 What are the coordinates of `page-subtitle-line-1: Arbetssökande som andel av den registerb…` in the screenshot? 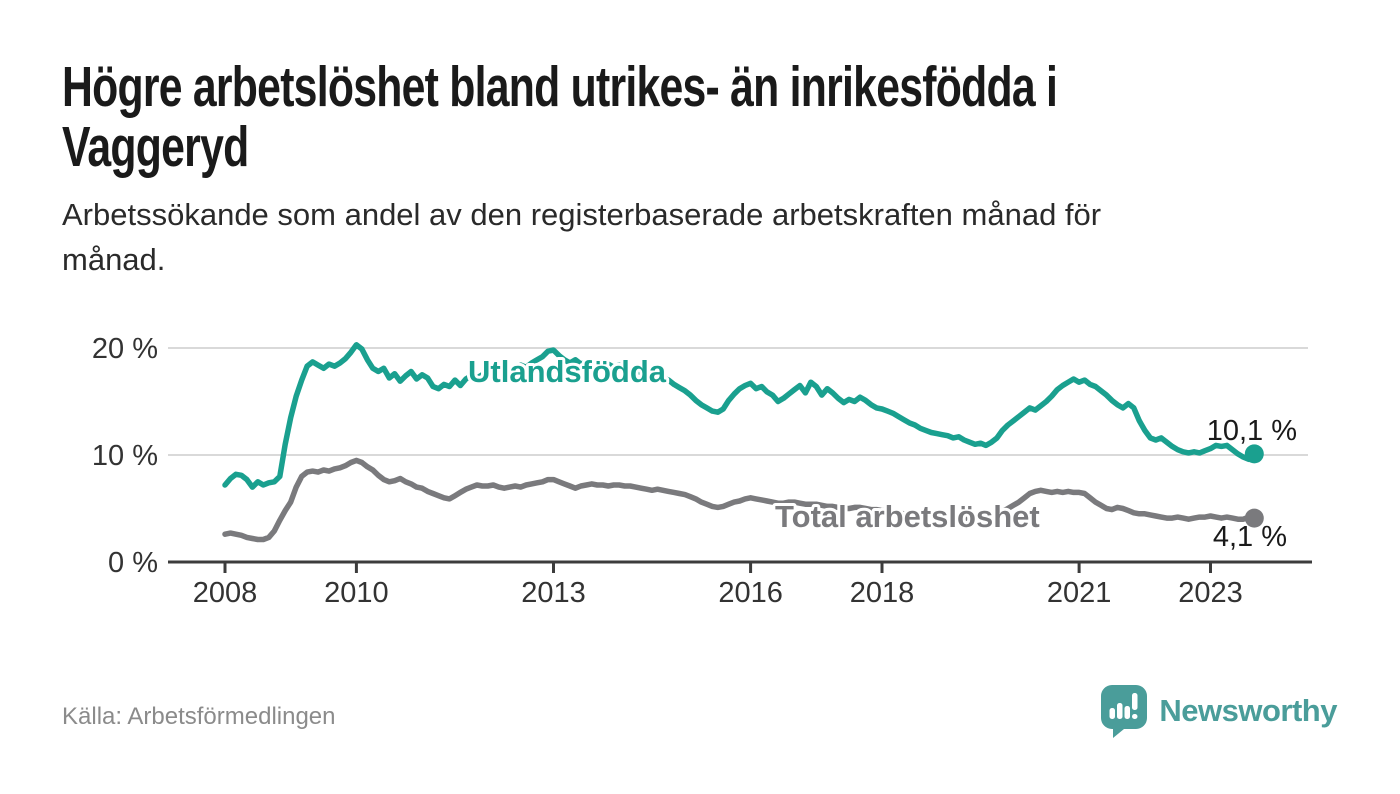 It's located at (582, 214).